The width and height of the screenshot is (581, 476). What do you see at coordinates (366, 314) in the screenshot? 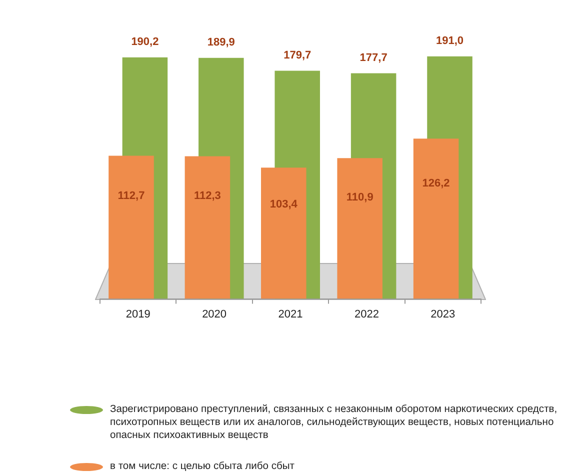
I see `x-tick-label: 2022` at bounding box center [366, 314].